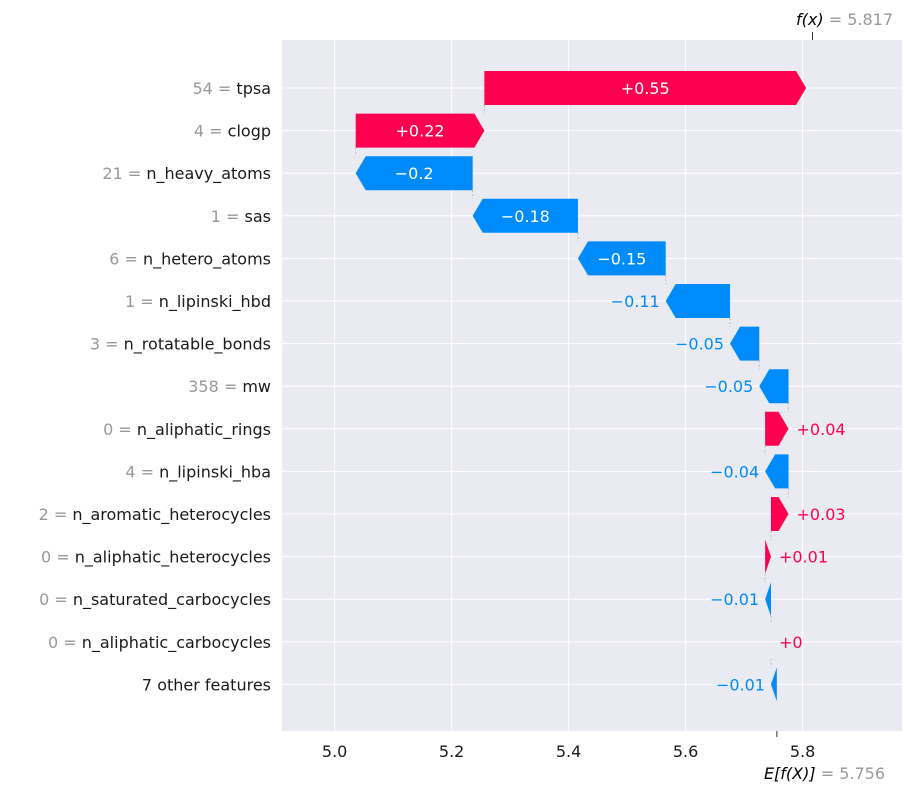 The height and width of the screenshot is (793, 916). Describe the element at coordinates (334, 751) in the screenshot. I see `x-tick-label: 5.0` at that location.